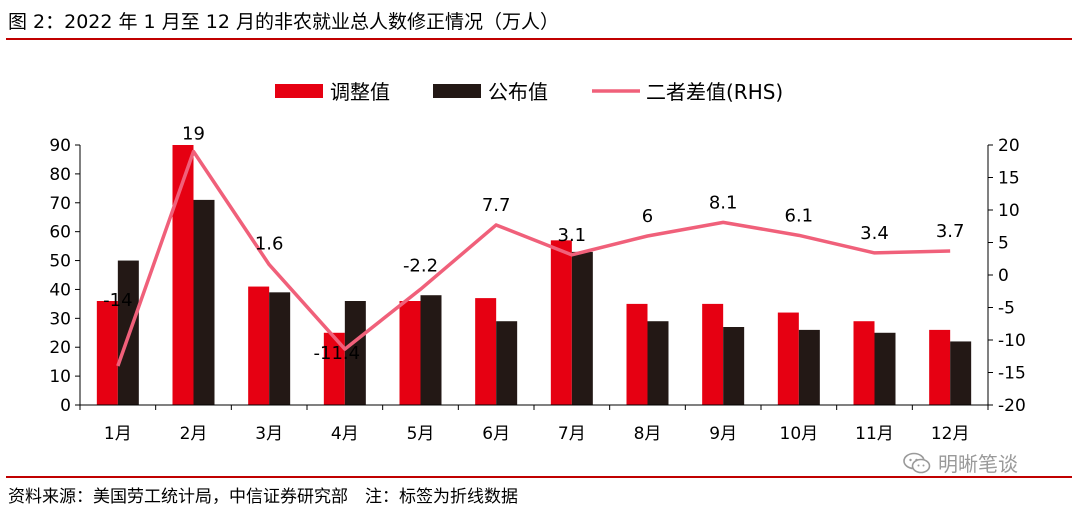  I want to click on legend-swatch-adjusted, so click(299, 91).